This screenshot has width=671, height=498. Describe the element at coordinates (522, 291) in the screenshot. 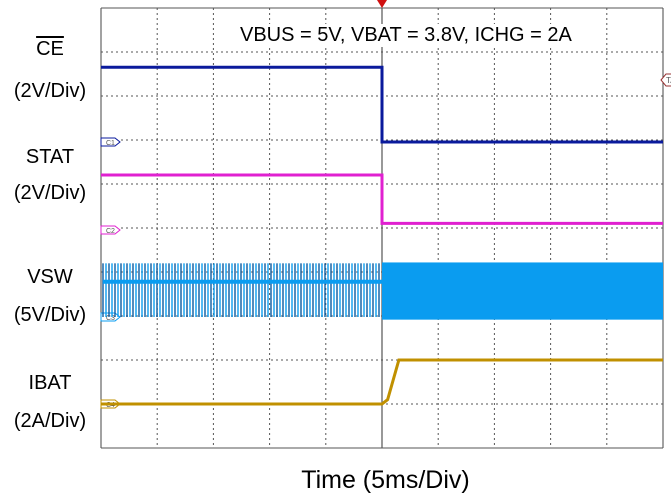

I see `trace-vsw-after` at that location.